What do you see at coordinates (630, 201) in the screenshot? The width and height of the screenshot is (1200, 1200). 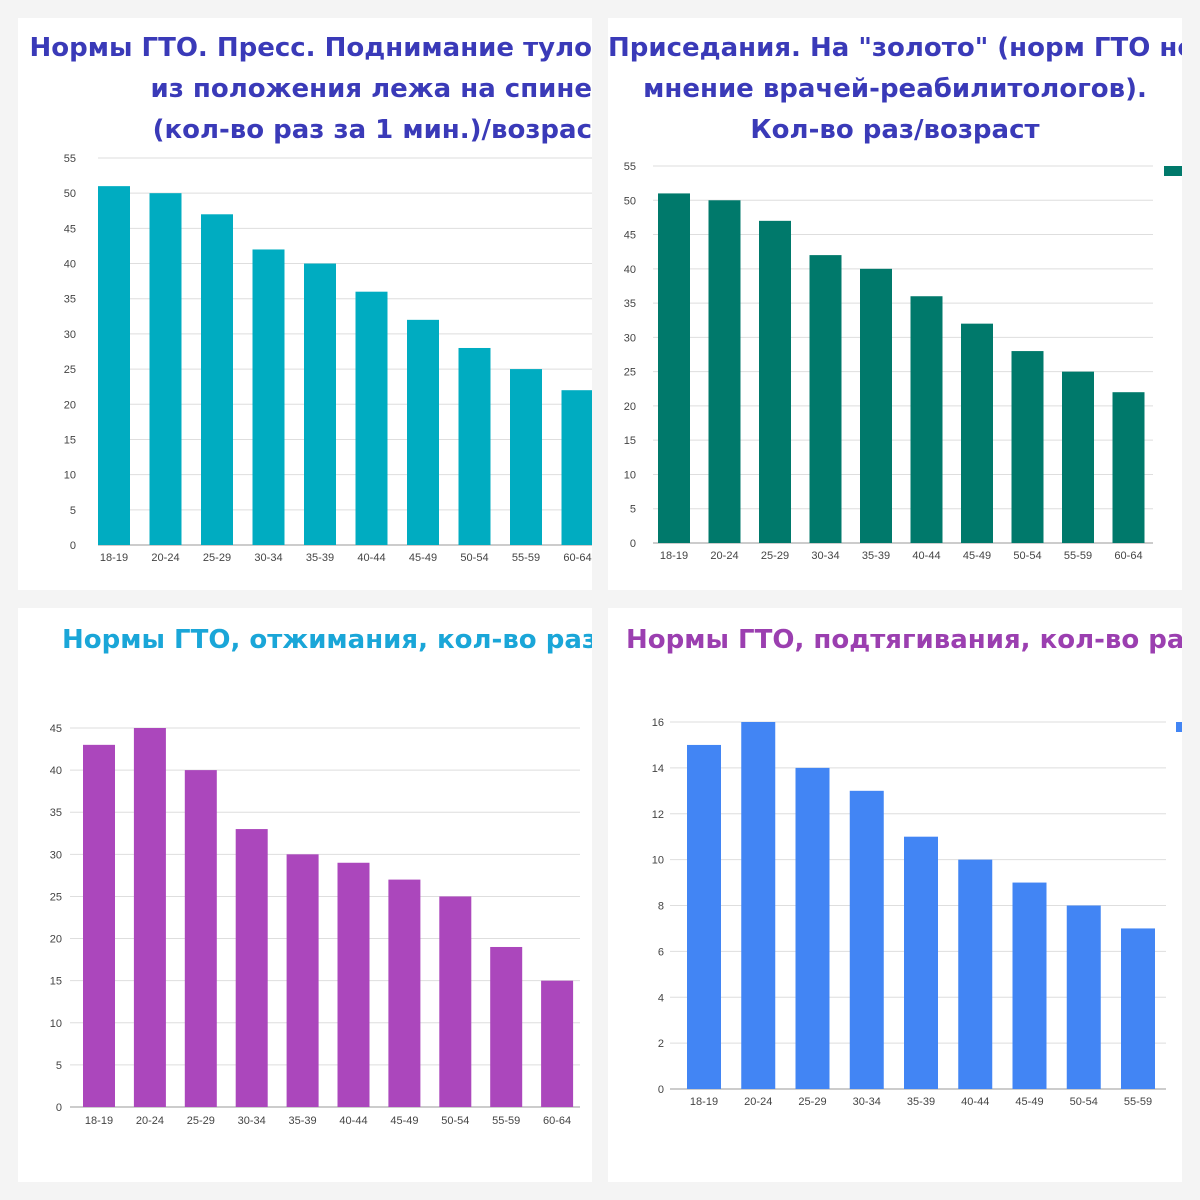 I see `y-tick-label: 50` at bounding box center [630, 201].